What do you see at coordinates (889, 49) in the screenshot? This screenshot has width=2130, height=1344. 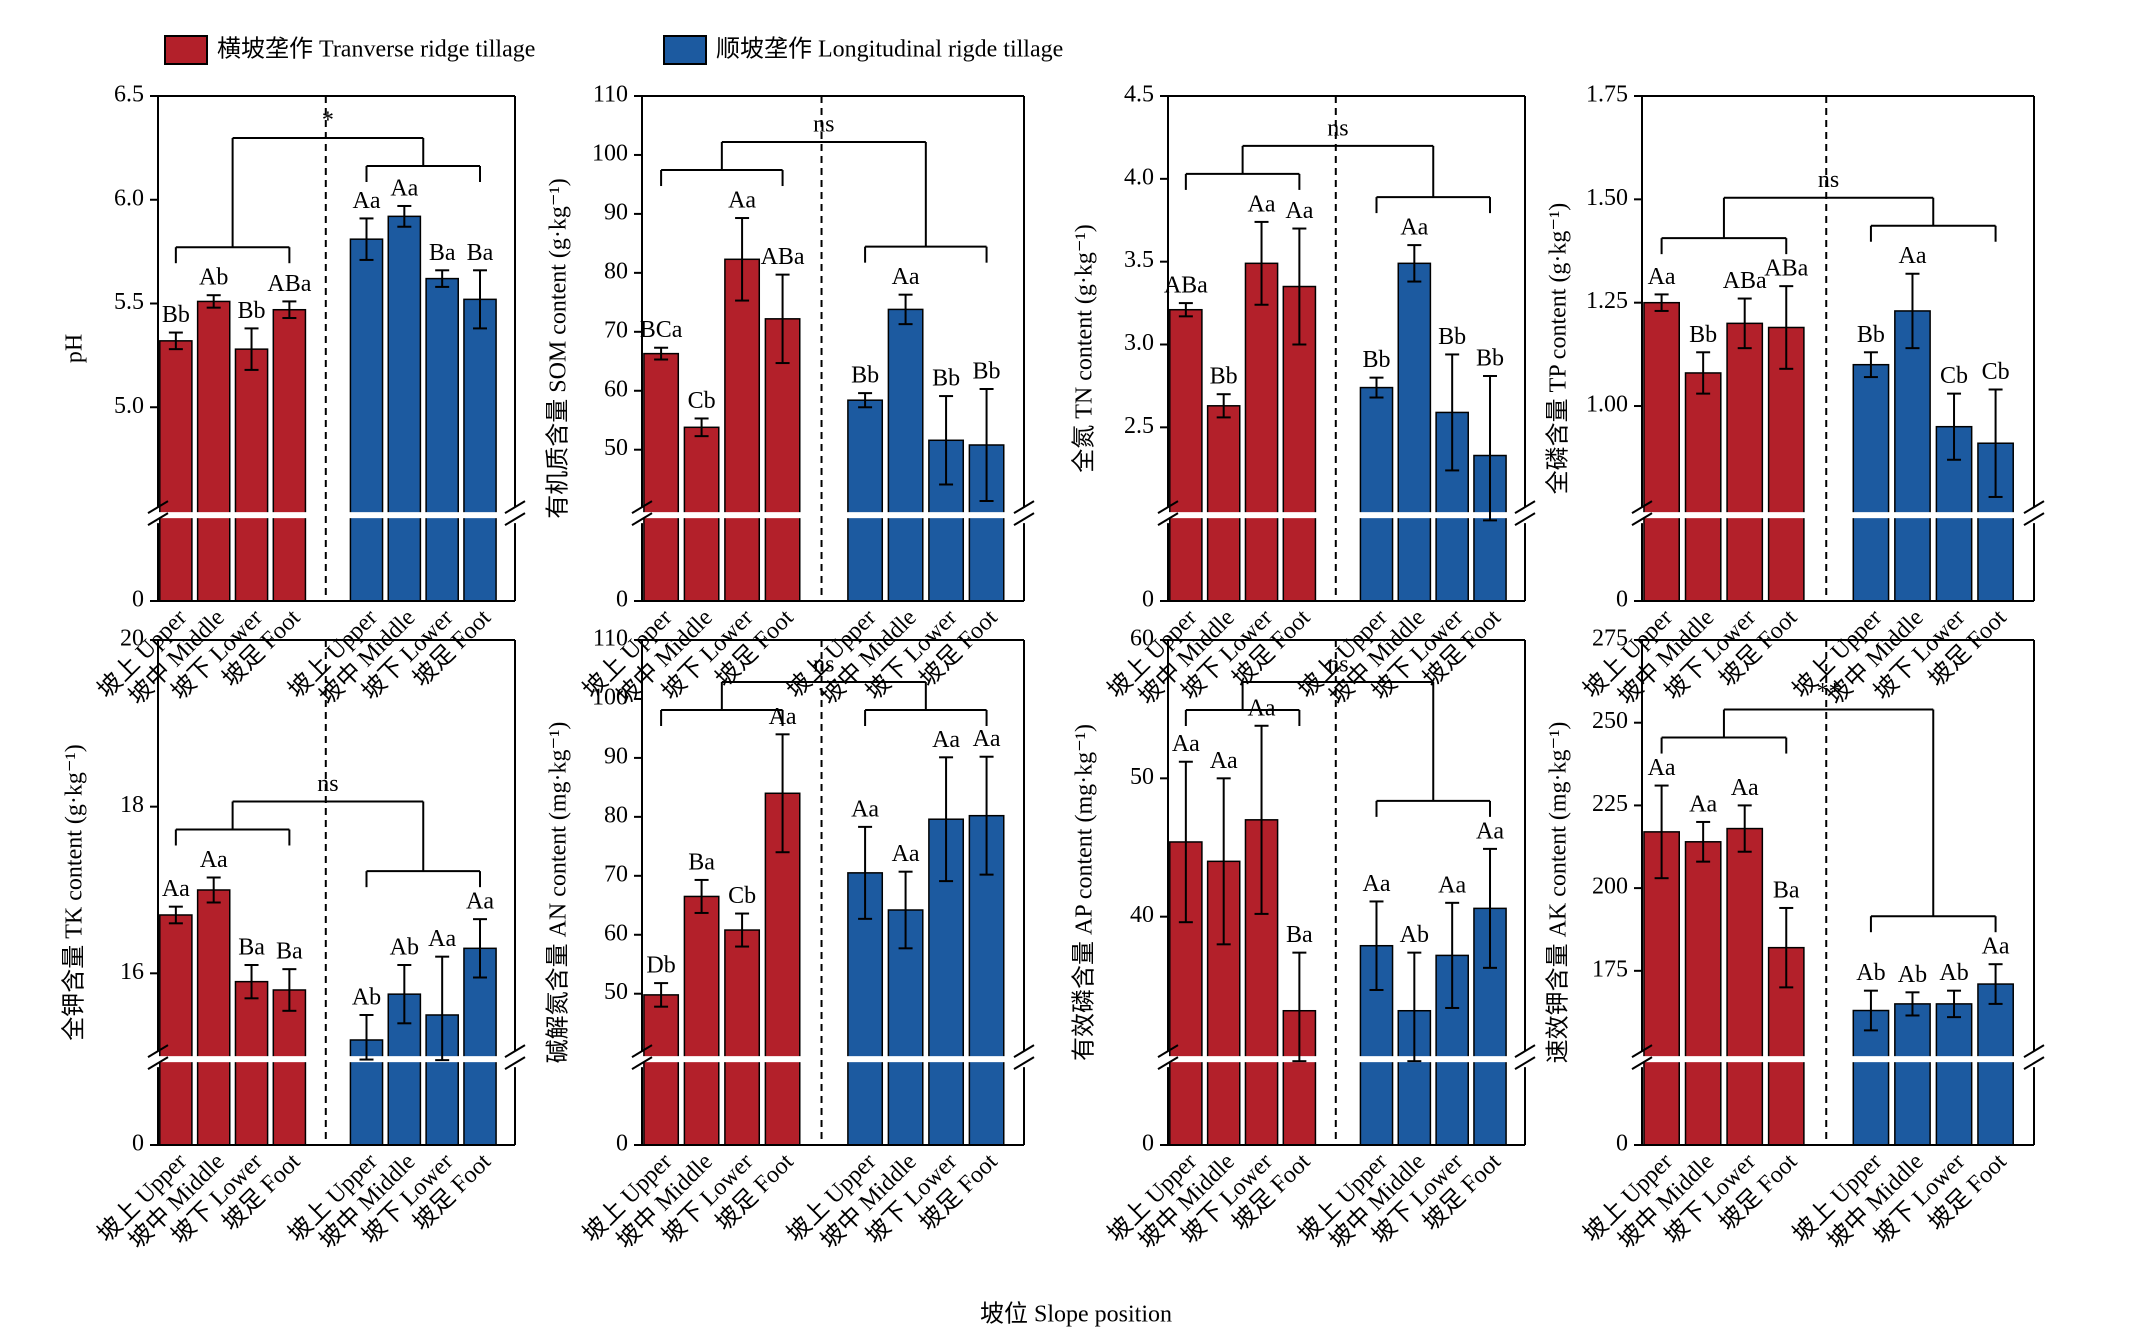 I see `legend-label: 顺坡垄作 Longitudinal rigde tillage` at bounding box center [889, 49].